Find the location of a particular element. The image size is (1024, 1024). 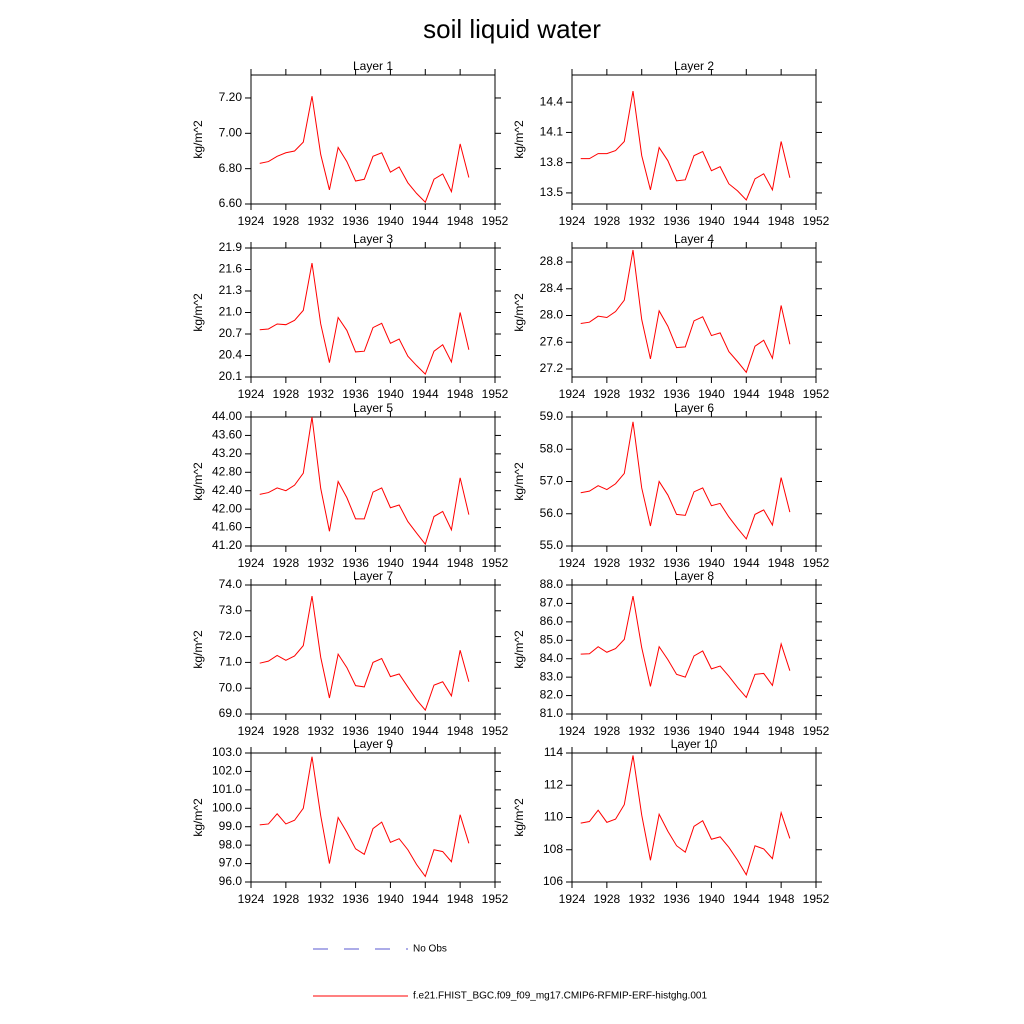

y-tick-label: 108 is located at coordinates (553, 849).